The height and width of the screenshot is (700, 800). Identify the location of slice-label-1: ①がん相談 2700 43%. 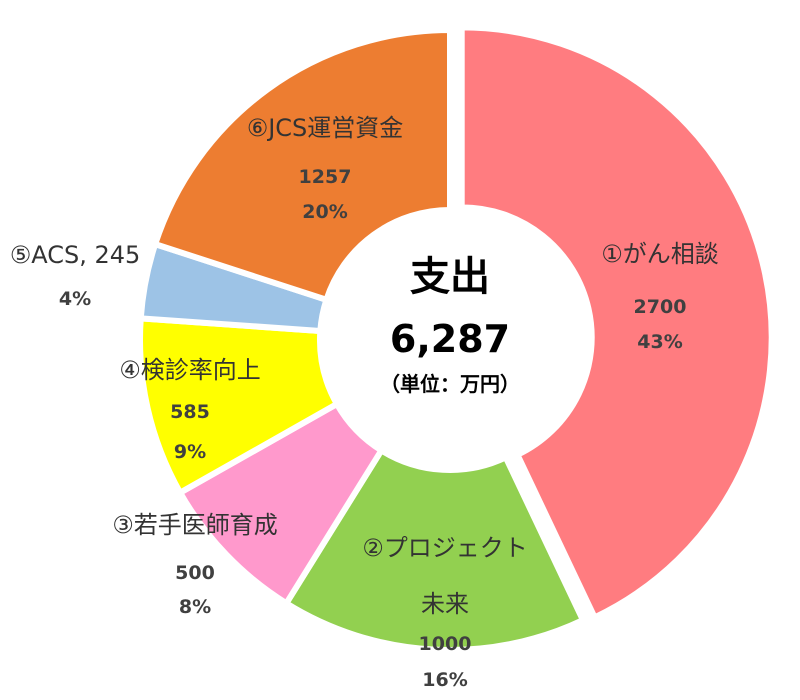
(660, 296).